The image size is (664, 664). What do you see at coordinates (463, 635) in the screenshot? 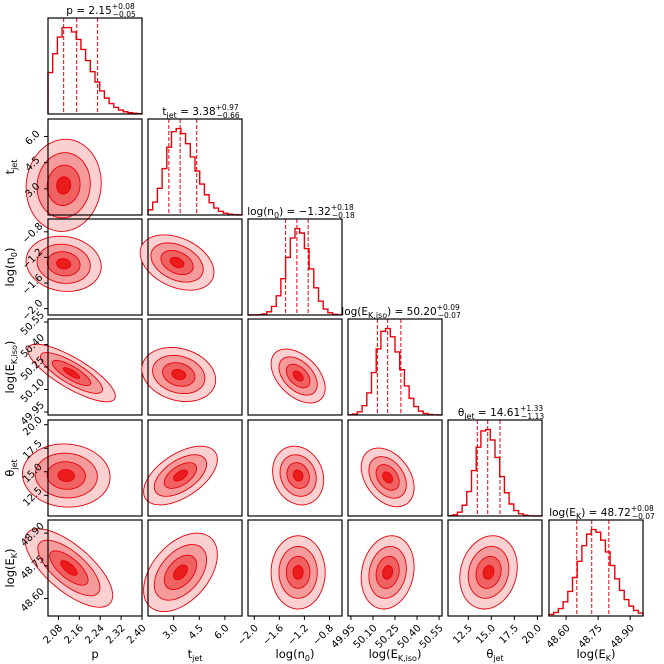
I see `x-tick-label: 12.5` at bounding box center [463, 635].